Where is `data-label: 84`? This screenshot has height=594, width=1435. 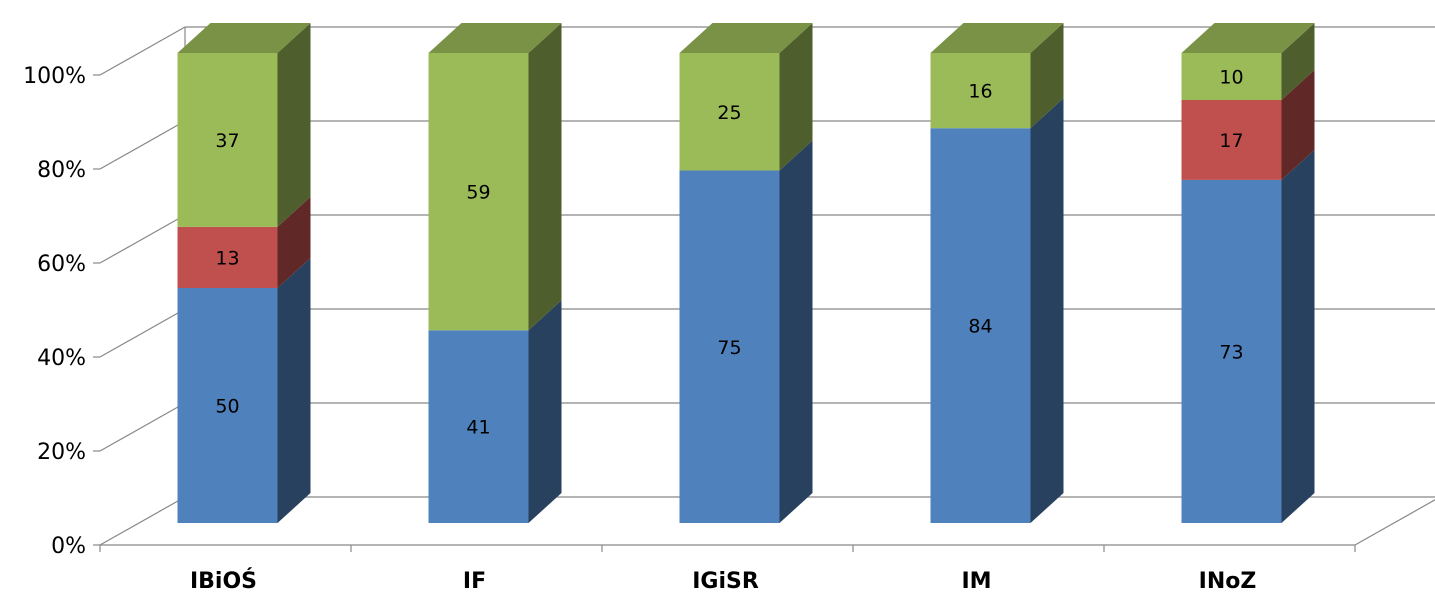
data-label: 84 is located at coordinates (980, 327).